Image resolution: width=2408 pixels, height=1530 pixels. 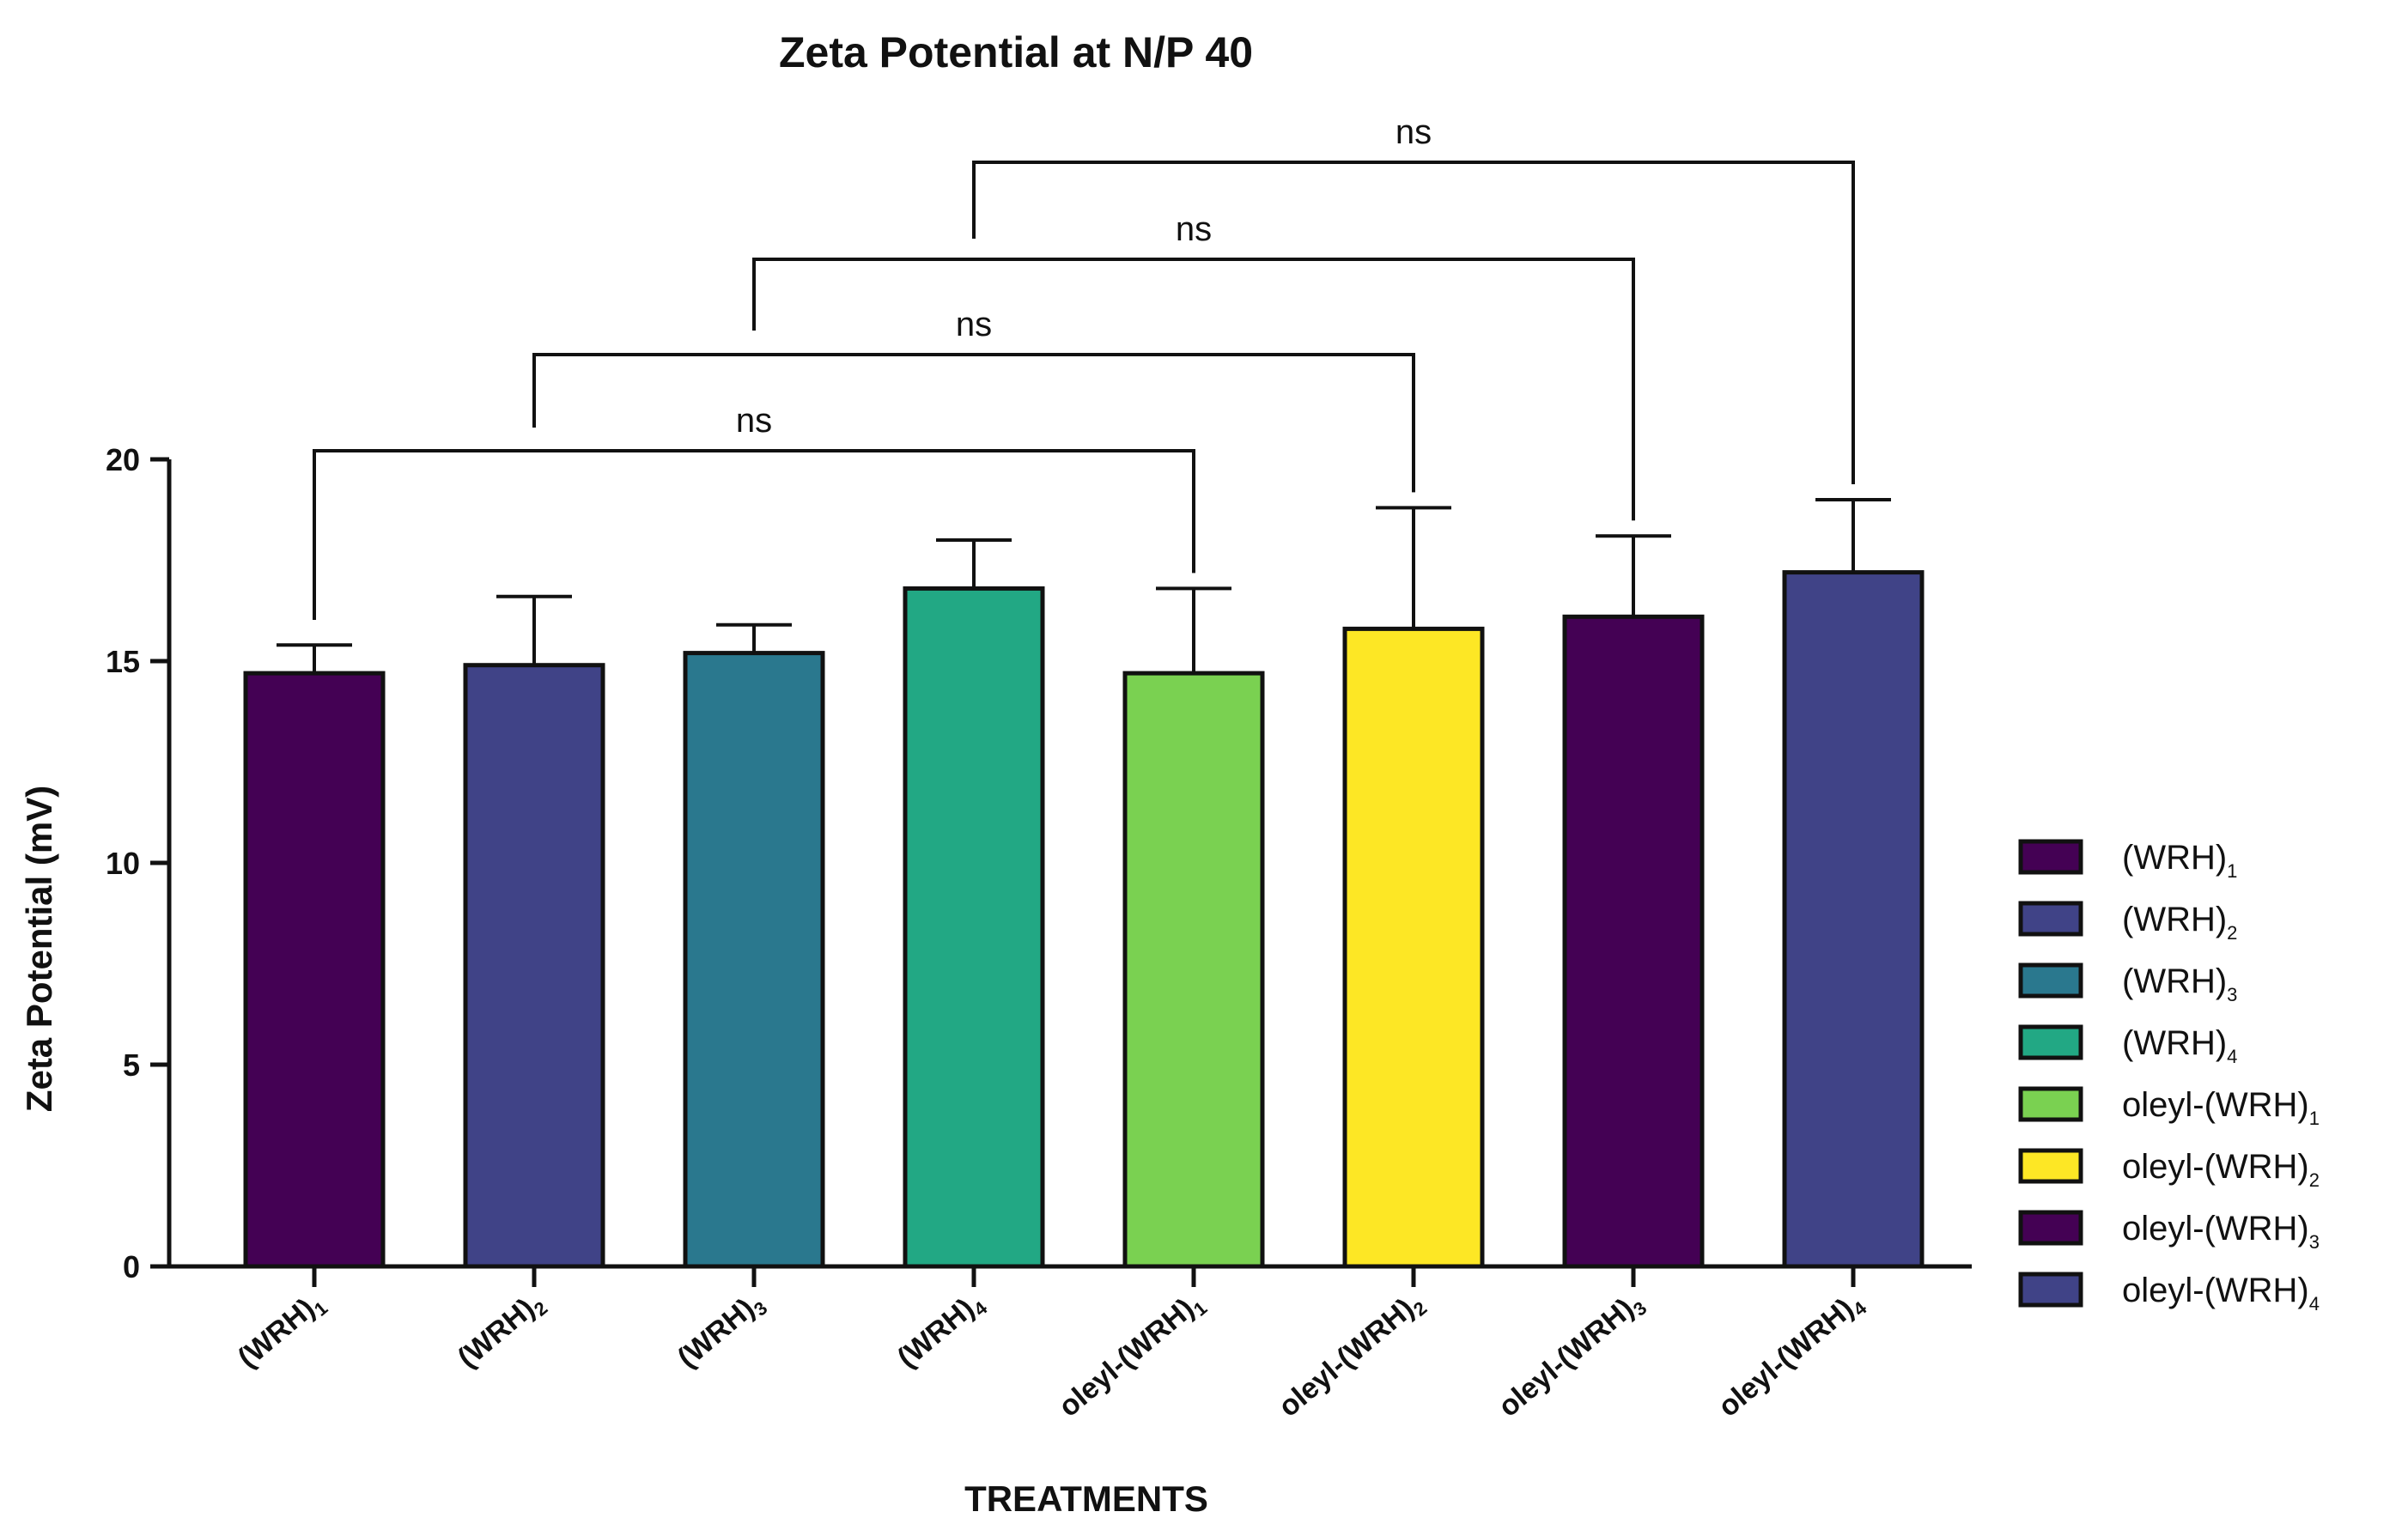 What do you see at coordinates (754, 421) in the screenshot?
I see `significance-label-1: ns` at bounding box center [754, 421].